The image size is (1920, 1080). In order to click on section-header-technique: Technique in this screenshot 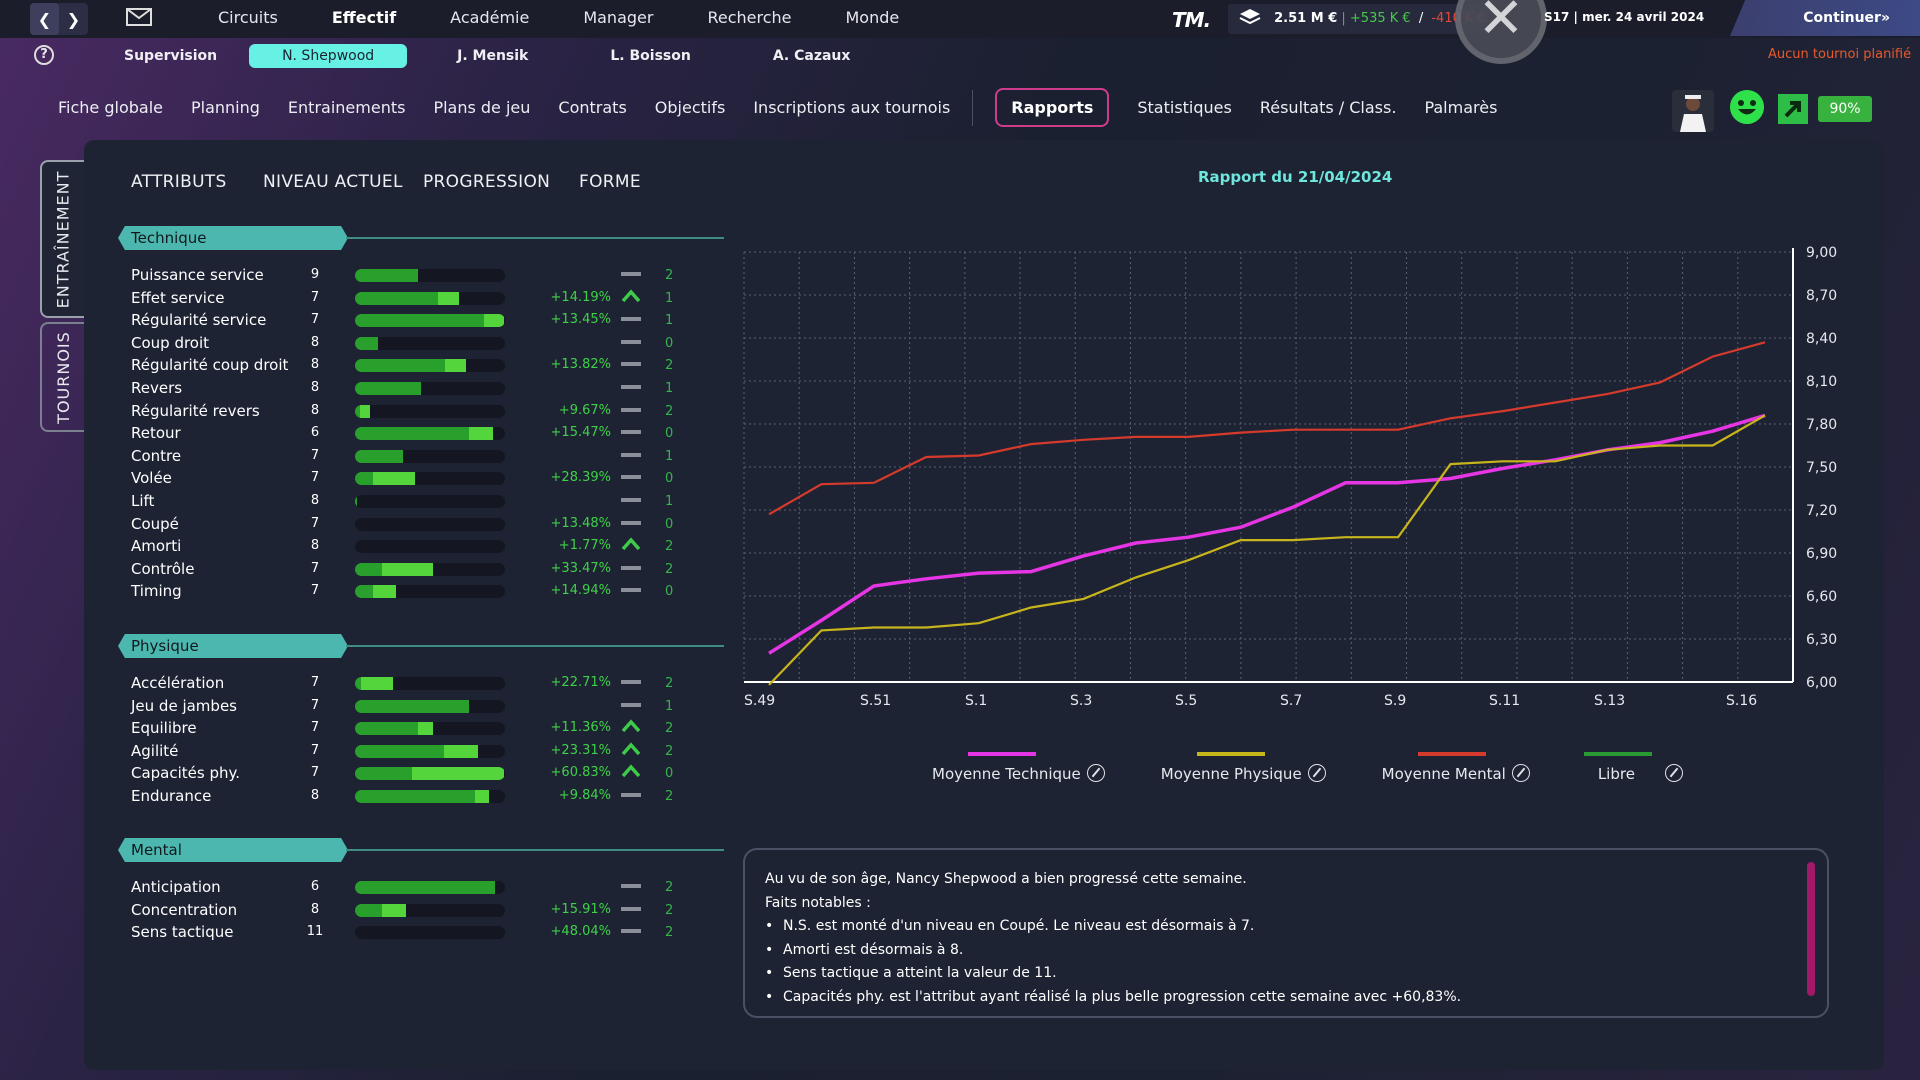, I will do `click(233, 238)`.